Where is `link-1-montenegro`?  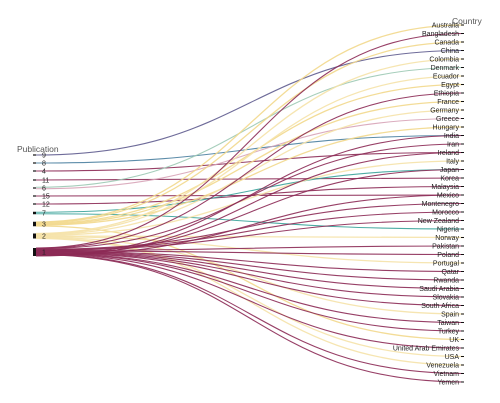 link-1-montenegro is located at coordinates (250, 226).